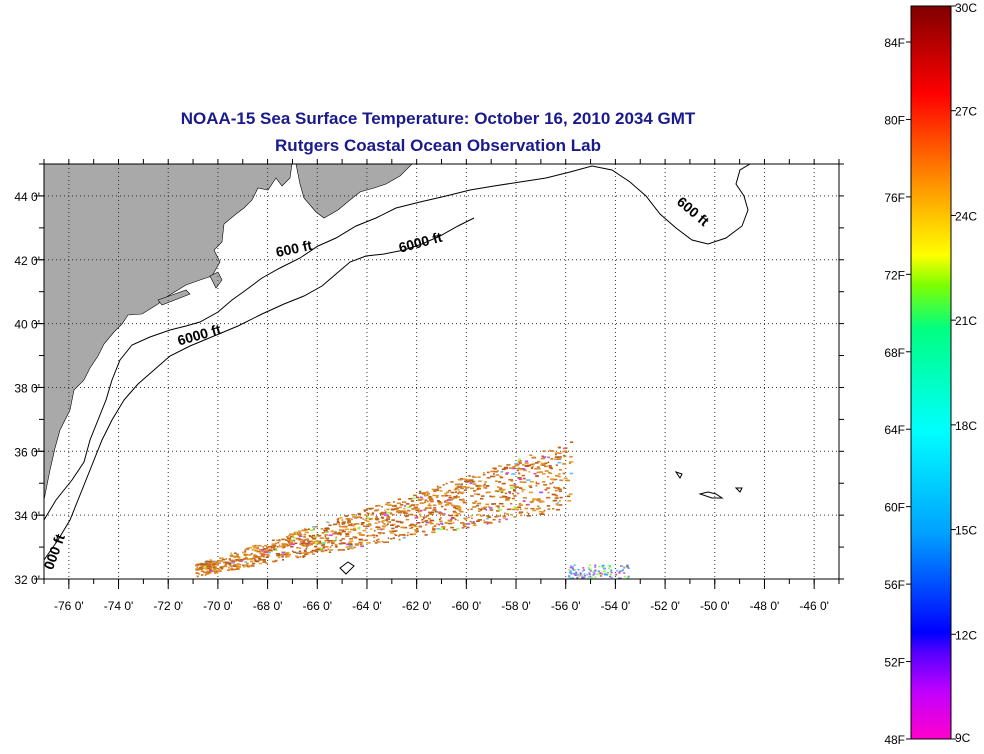  I want to click on colorbar-f-label: 72F, so click(894, 275).